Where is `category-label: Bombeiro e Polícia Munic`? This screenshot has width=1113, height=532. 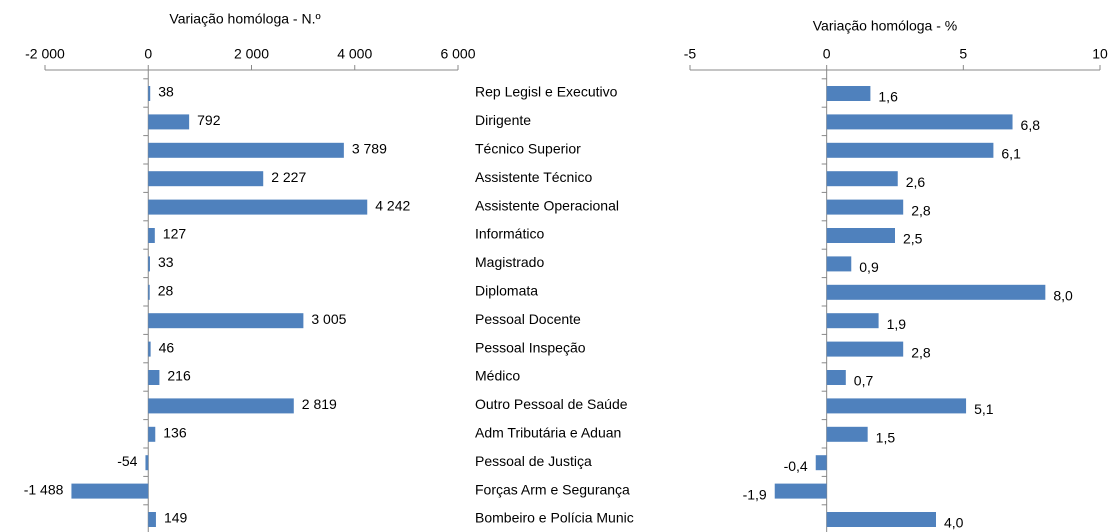 category-label: Bombeiro e Polícia Munic is located at coordinates (554, 518).